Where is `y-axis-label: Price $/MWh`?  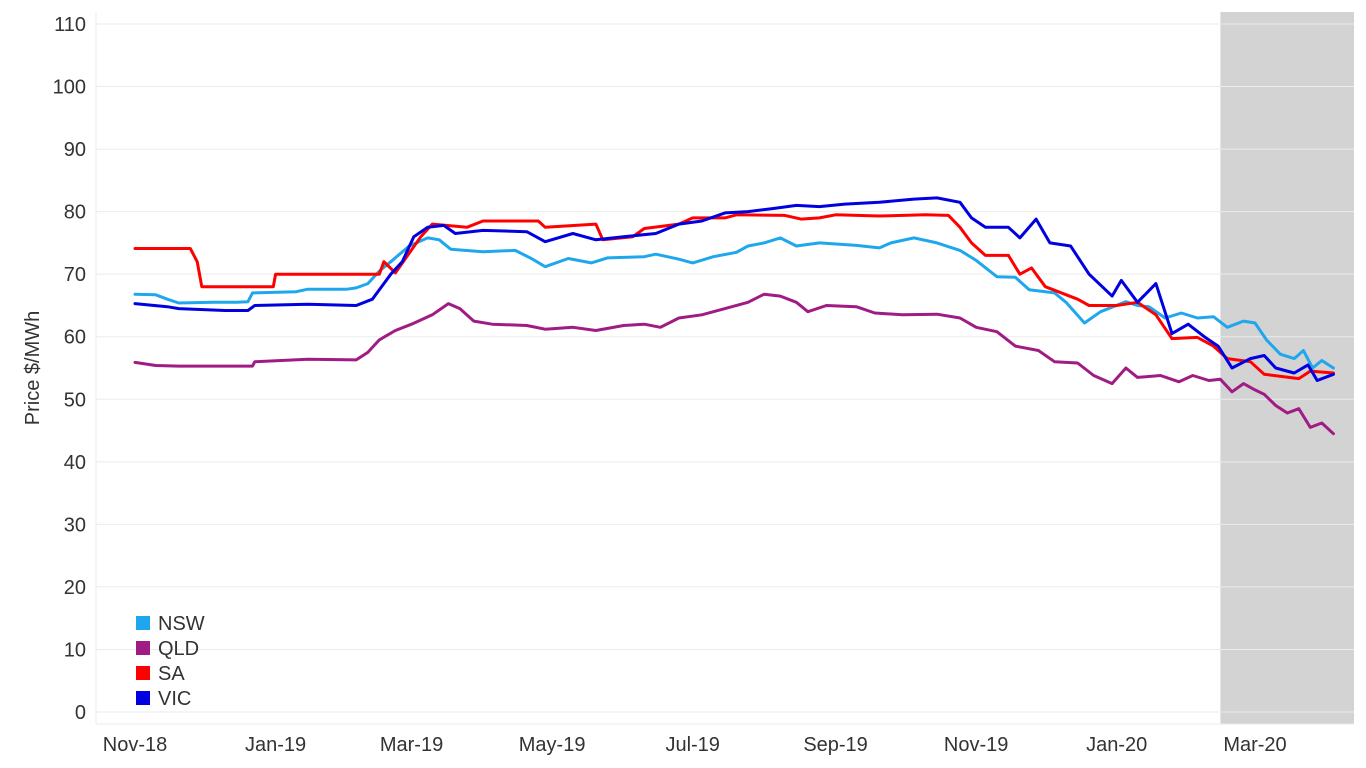 y-axis-label: Price $/MWh is located at coordinates (33, 368).